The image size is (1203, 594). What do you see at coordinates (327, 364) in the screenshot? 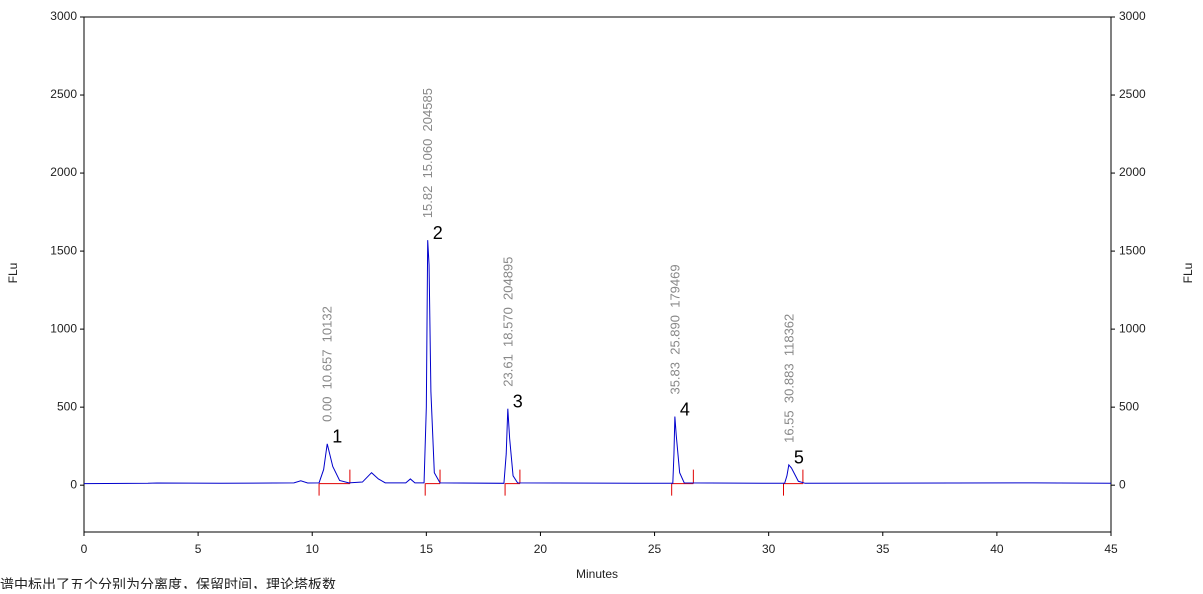
I see `peak-annotation: 0.00 10.657 10132` at bounding box center [327, 364].